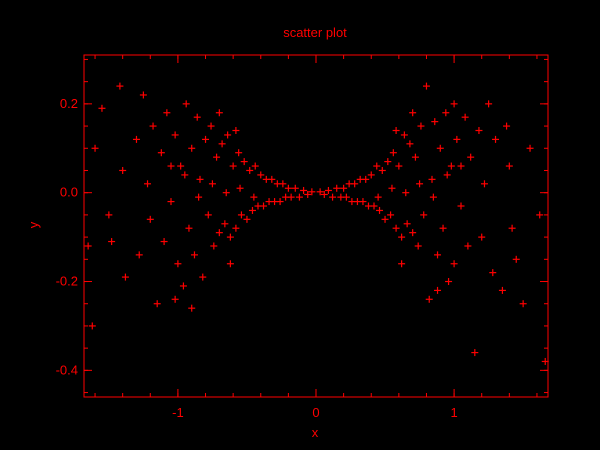 Image resolution: width=600 pixels, height=450 pixels. What do you see at coordinates (178, 412) in the screenshot?
I see `x-tick-label: -1` at bounding box center [178, 412].